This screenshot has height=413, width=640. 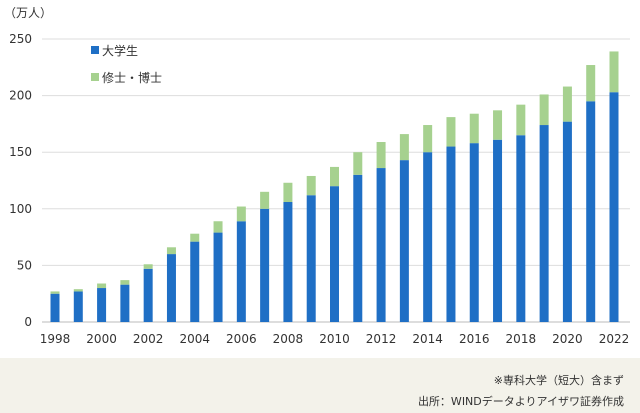 What do you see at coordinates (241, 271) in the screenshot?
I see `bar-university-2006` at bounding box center [241, 271].